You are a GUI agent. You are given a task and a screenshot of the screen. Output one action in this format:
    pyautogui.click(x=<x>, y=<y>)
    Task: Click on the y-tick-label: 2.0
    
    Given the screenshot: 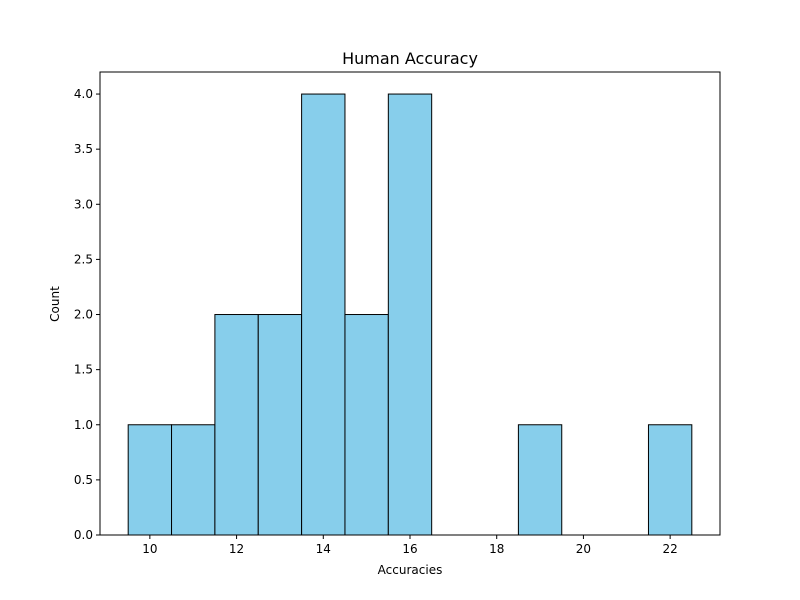 What is the action you would take?
    pyautogui.click(x=83, y=315)
    